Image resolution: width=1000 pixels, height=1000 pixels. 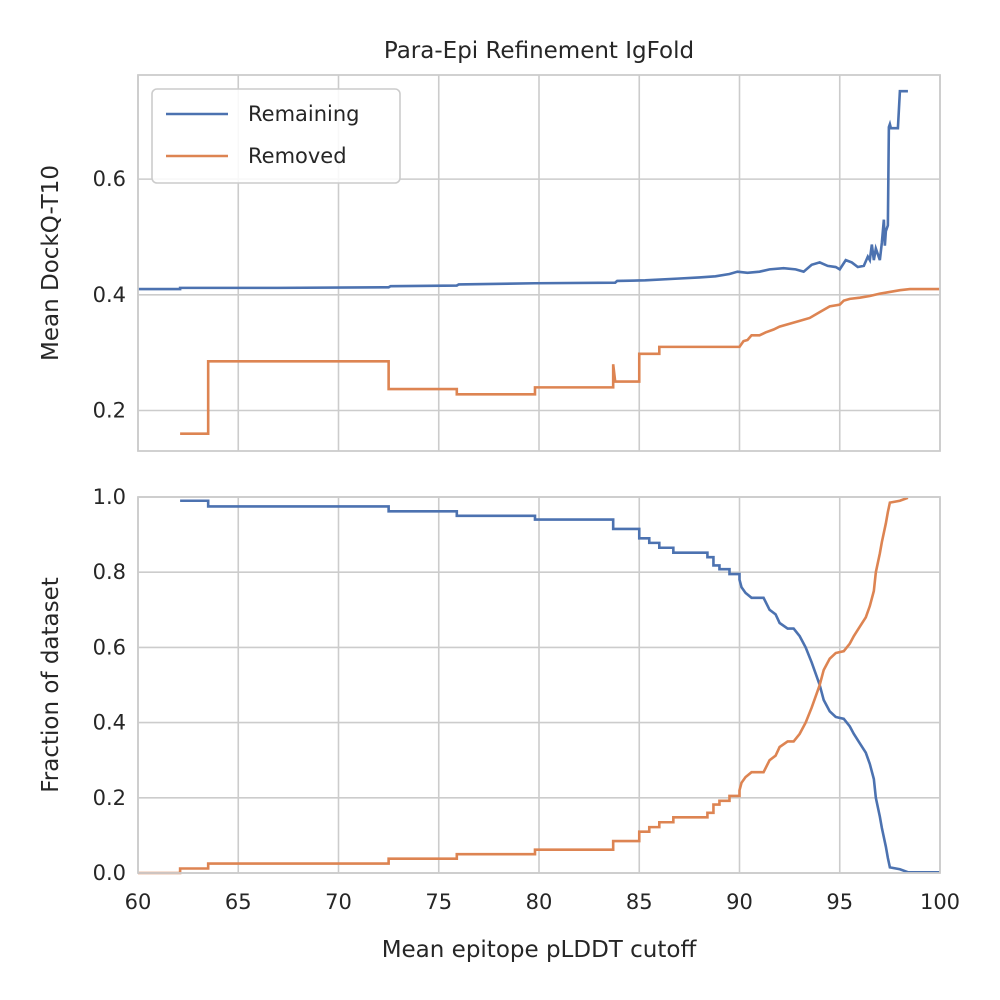 I want to click on top-y-axis-label: Mean DockQ-T10, so click(x=51, y=263).